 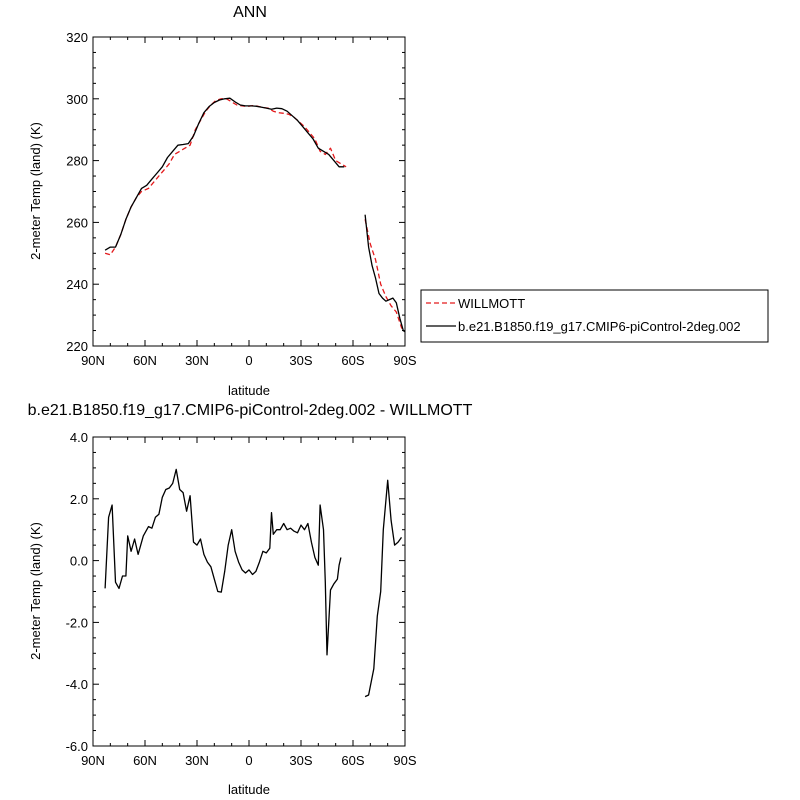 What do you see at coordinates (197, 760) in the screenshot?
I see `bottom-x-tick-label: 30N` at bounding box center [197, 760].